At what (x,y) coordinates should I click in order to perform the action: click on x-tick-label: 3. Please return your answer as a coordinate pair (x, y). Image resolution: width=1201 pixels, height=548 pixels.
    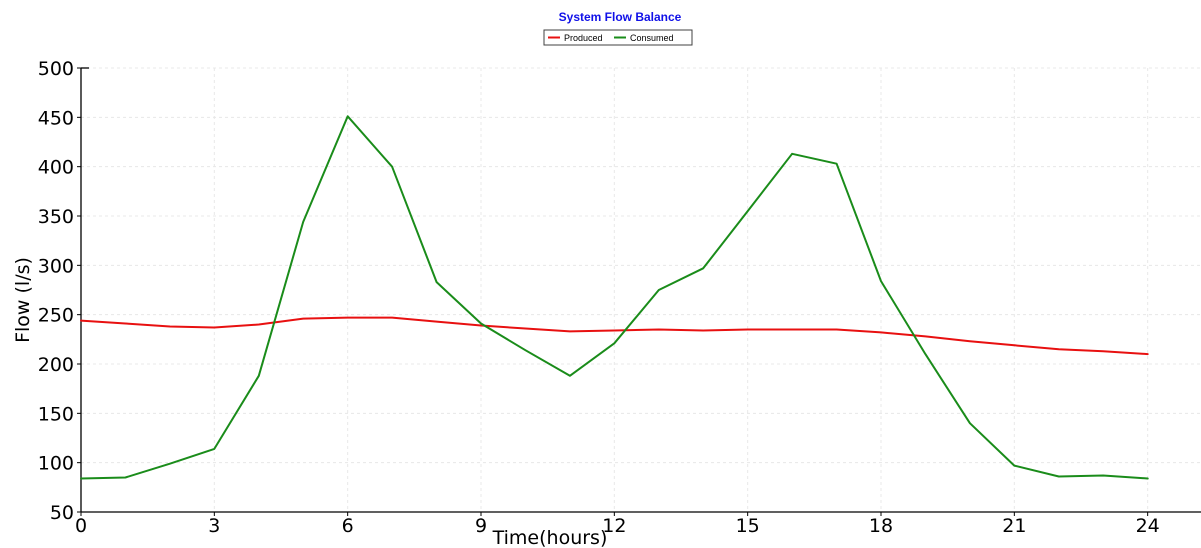
    Looking at the image, I should click on (214, 526).